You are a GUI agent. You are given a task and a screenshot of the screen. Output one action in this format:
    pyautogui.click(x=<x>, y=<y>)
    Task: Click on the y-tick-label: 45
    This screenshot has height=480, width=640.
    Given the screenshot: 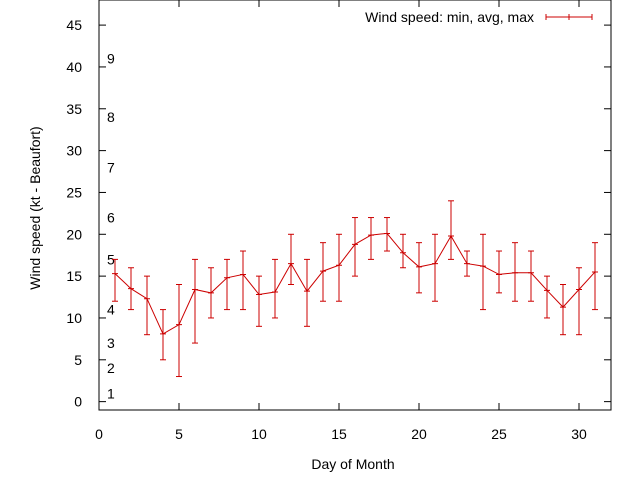 What is the action you would take?
    pyautogui.click(x=74, y=25)
    